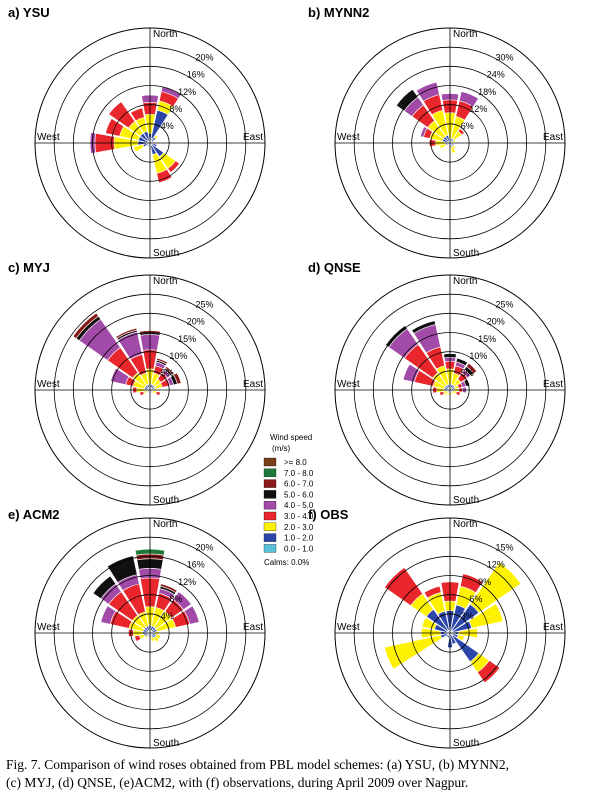  Describe the element at coordinates (437, 132) in the screenshot. I see `wind-rose-panel: 6% 12% 18% 24% 30% North South East West b) MYNN2` at that location.